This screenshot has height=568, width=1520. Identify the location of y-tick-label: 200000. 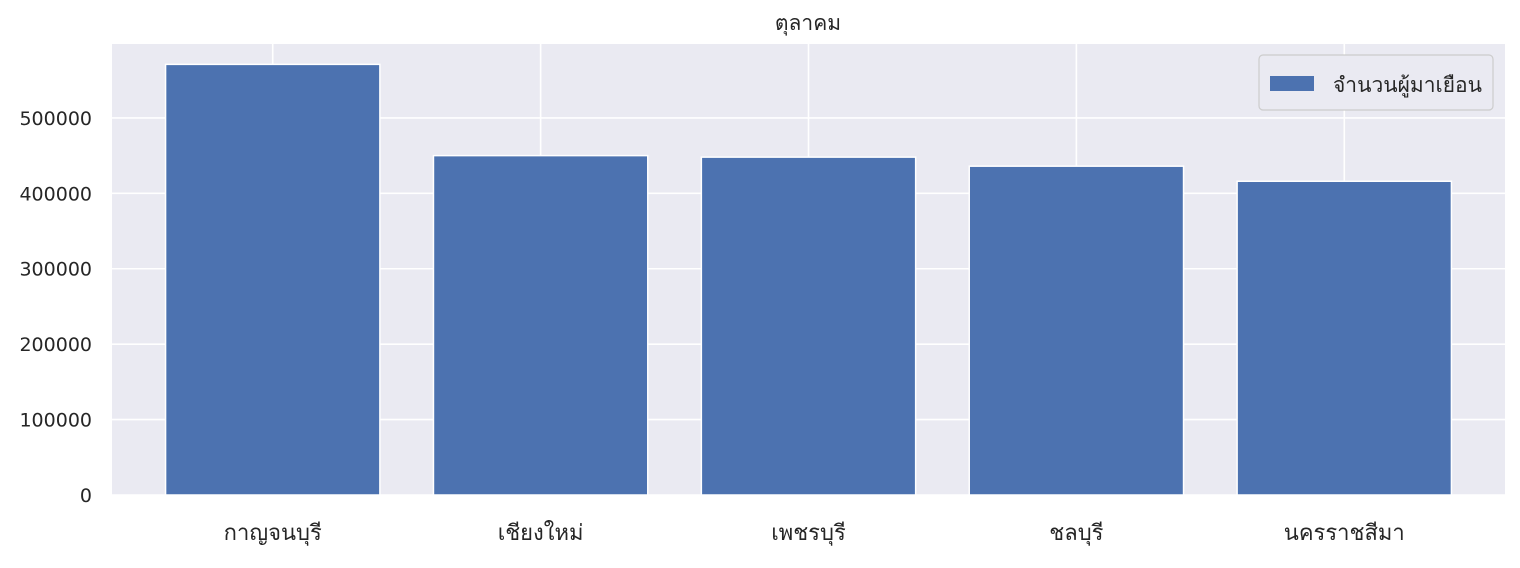
(55, 345).